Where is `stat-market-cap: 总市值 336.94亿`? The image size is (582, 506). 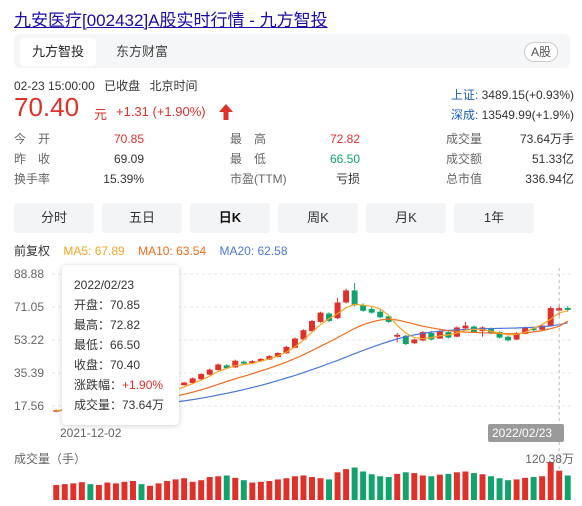
stat-market-cap: 总市值 336.94亿 is located at coordinates (510, 179).